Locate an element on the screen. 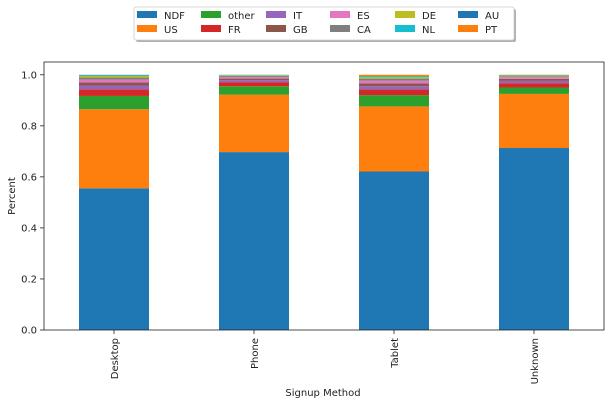  legend-box is located at coordinates (324, 23).